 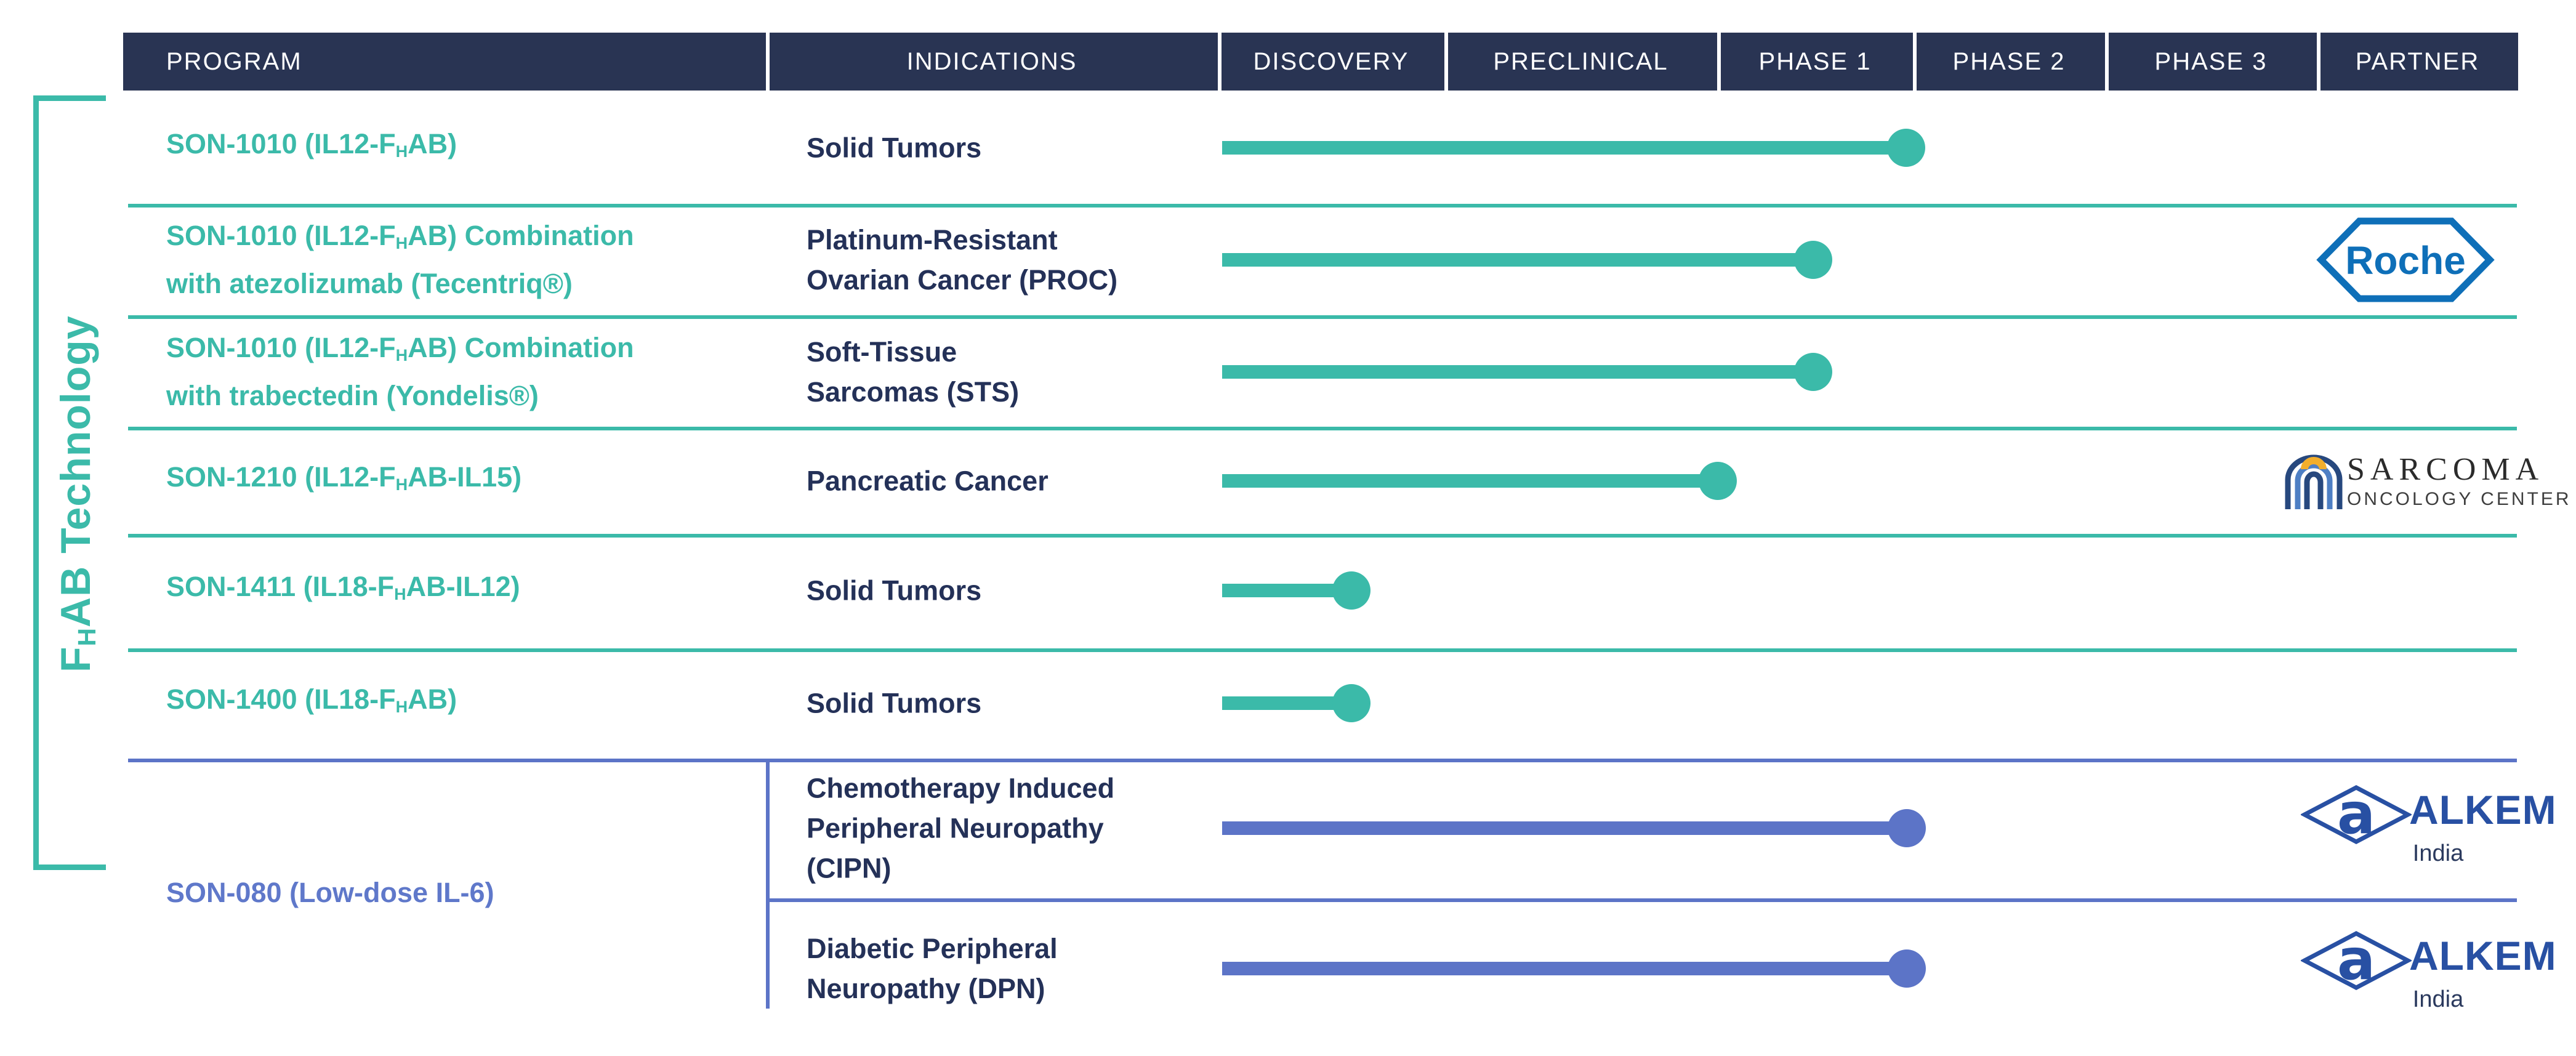 I want to click on progress-dot-son-080-dpn, so click(x=1907, y=968).